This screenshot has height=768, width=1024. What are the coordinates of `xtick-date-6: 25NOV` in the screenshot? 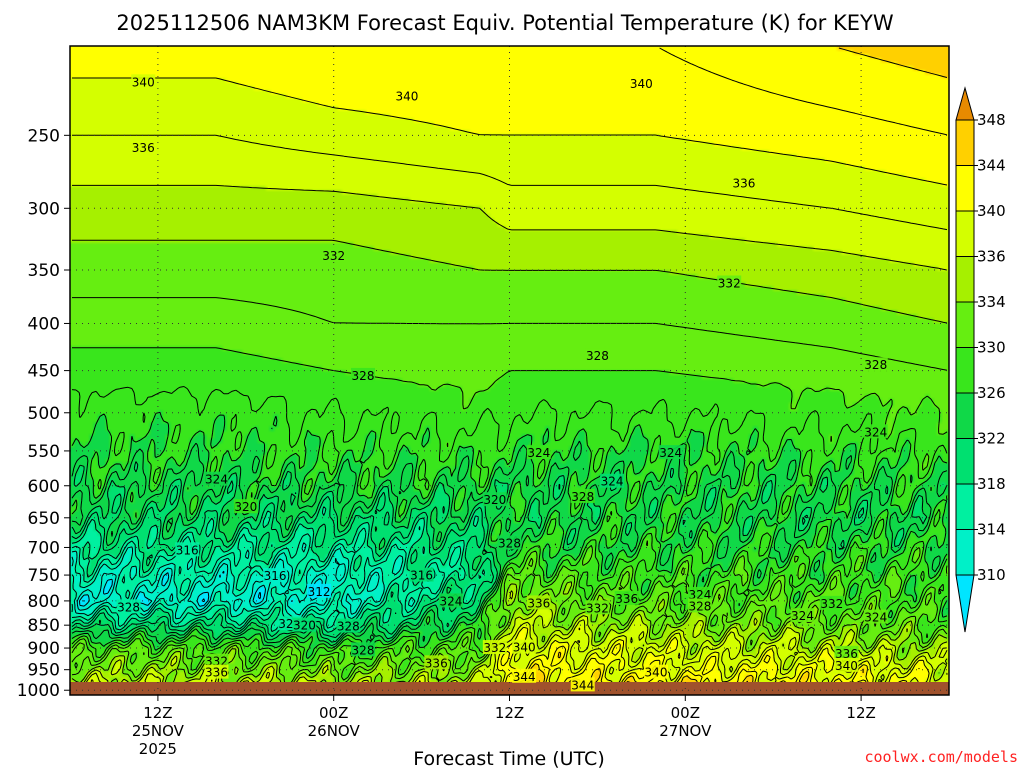 It's located at (158, 731).